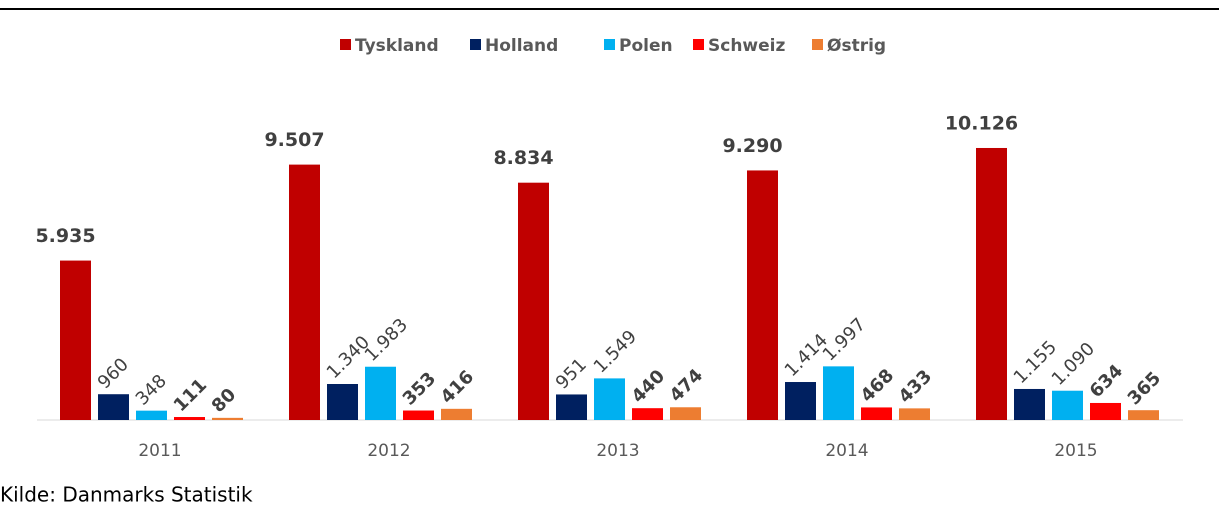 This screenshot has height=525, width=1219. I want to click on value-label: 433, so click(915, 386).